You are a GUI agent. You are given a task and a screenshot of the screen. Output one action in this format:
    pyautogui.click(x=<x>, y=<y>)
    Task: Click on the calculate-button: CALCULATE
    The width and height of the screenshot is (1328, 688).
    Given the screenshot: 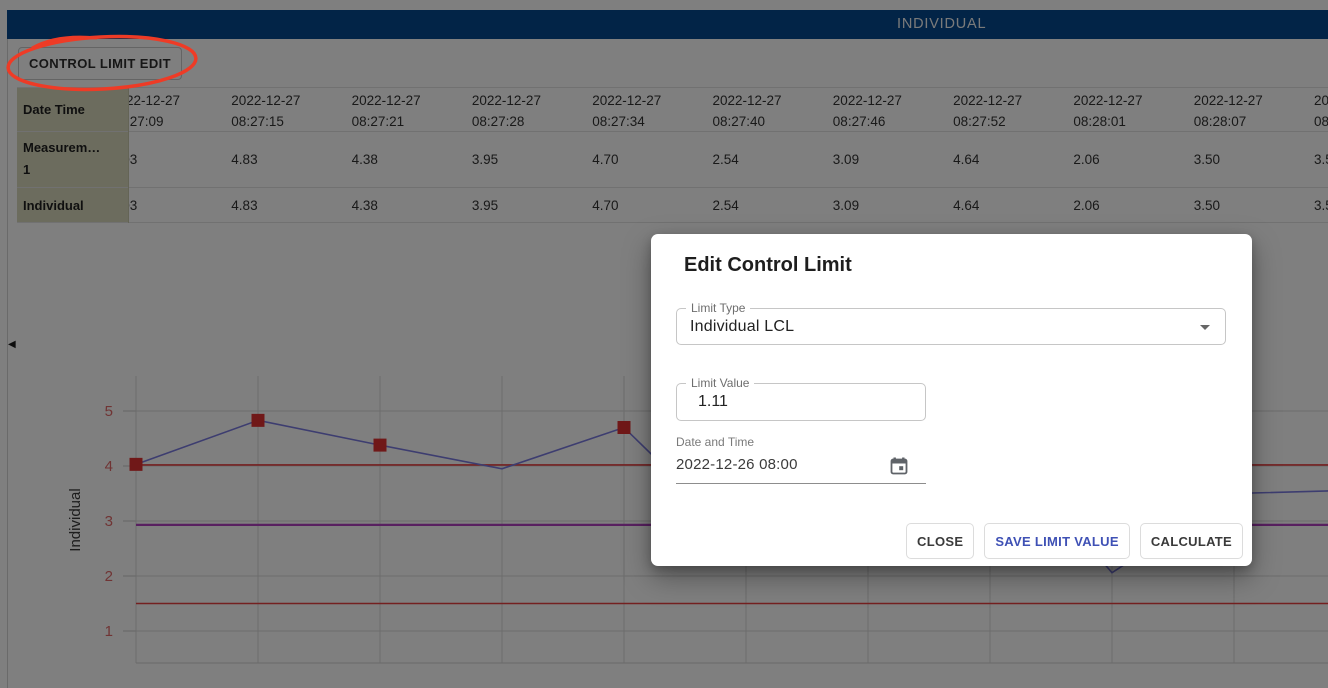 What is the action you would take?
    pyautogui.click(x=1191, y=541)
    